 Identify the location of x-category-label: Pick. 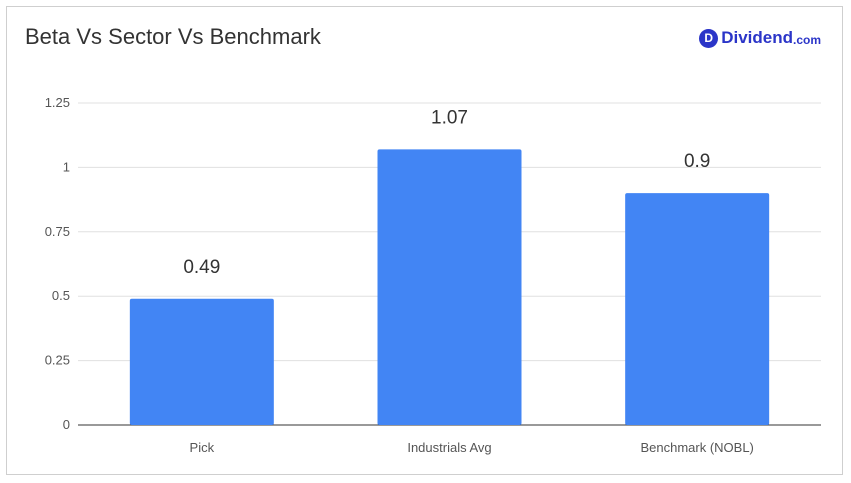
(202, 447).